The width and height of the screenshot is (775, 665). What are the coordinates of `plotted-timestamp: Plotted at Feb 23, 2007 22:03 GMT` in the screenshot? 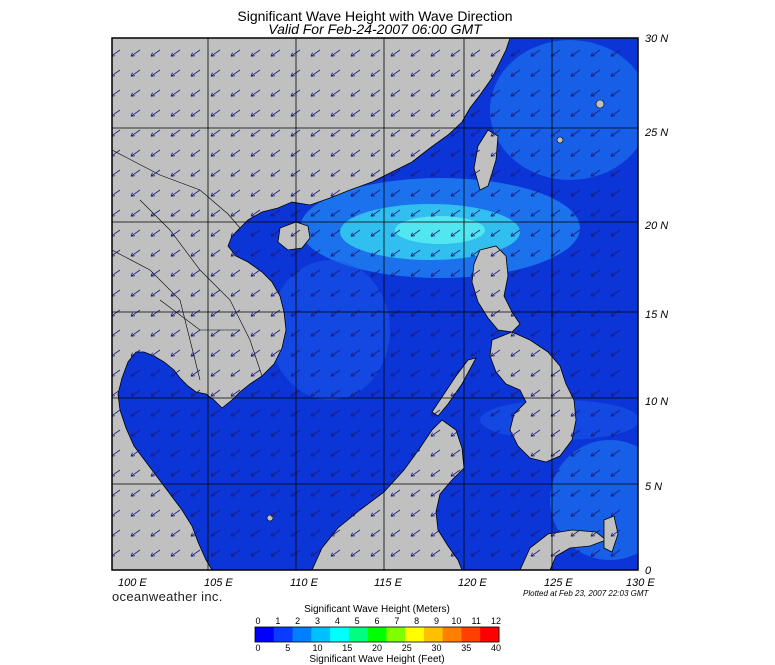 It's located at (586, 593).